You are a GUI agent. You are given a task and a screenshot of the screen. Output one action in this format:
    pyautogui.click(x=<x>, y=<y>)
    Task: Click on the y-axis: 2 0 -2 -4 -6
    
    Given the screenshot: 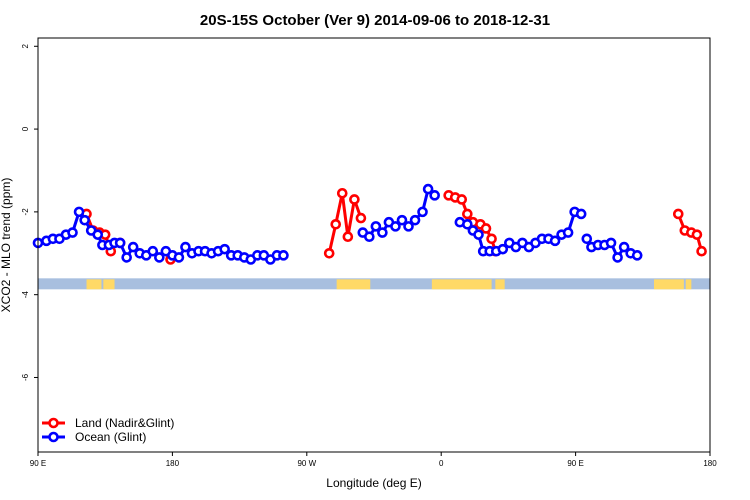 What is the action you would take?
    pyautogui.click(x=29, y=212)
    